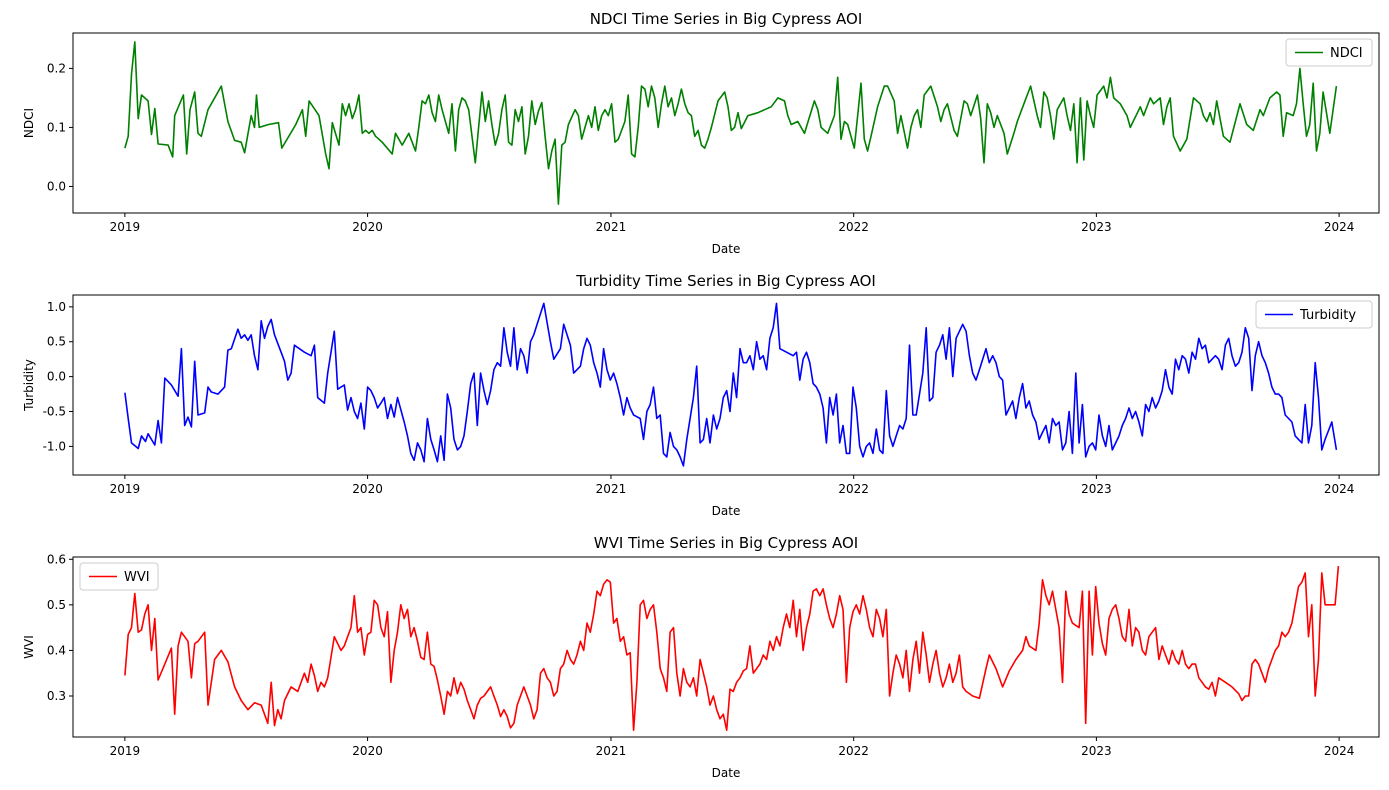  What do you see at coordinates (56, 307) in the screenshot?
I see `y-tick-label: 1.0` at bounding box center [56, 307].